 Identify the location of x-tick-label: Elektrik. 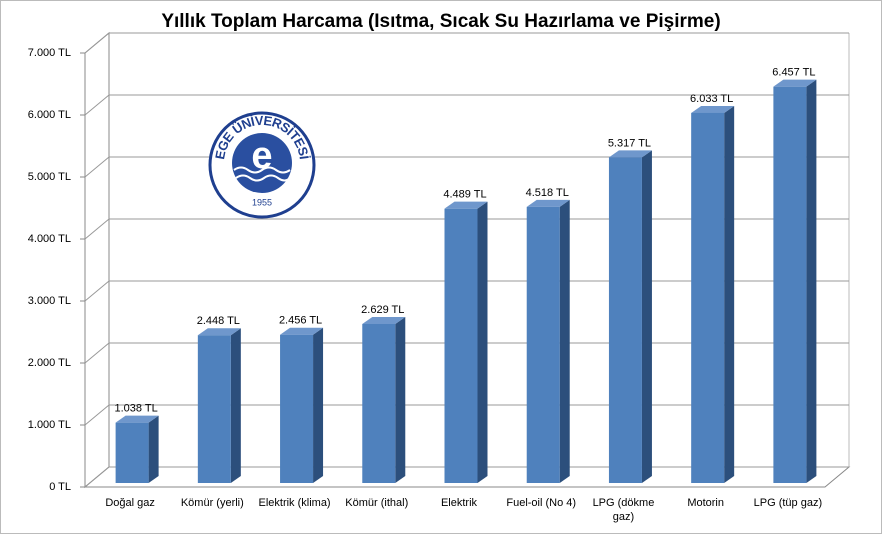
(459, 503).